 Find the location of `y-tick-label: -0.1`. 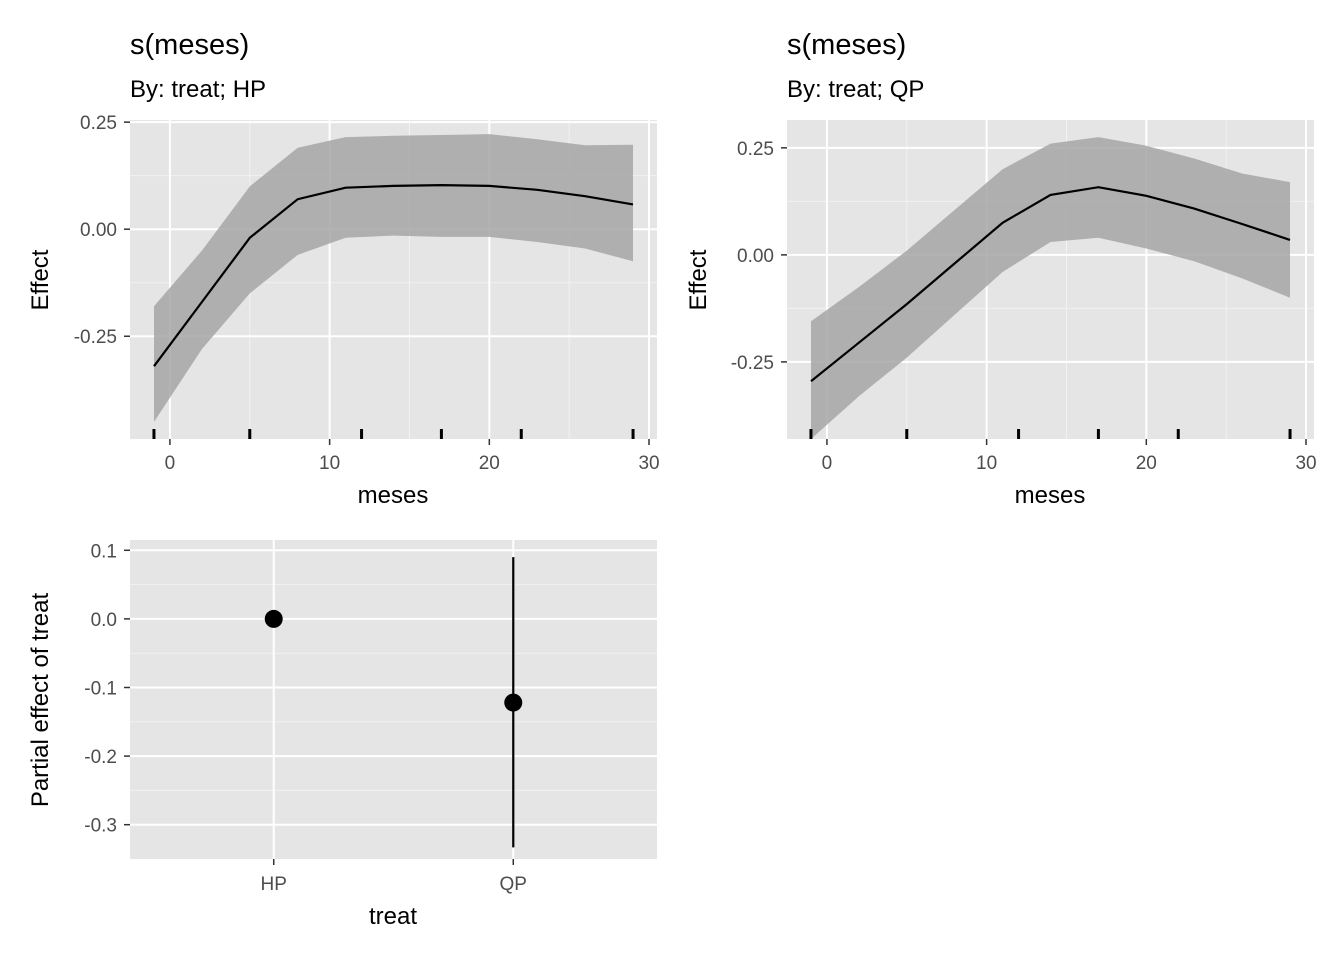

y-tick-label: -0.1 is located at coordinates (100, 688).